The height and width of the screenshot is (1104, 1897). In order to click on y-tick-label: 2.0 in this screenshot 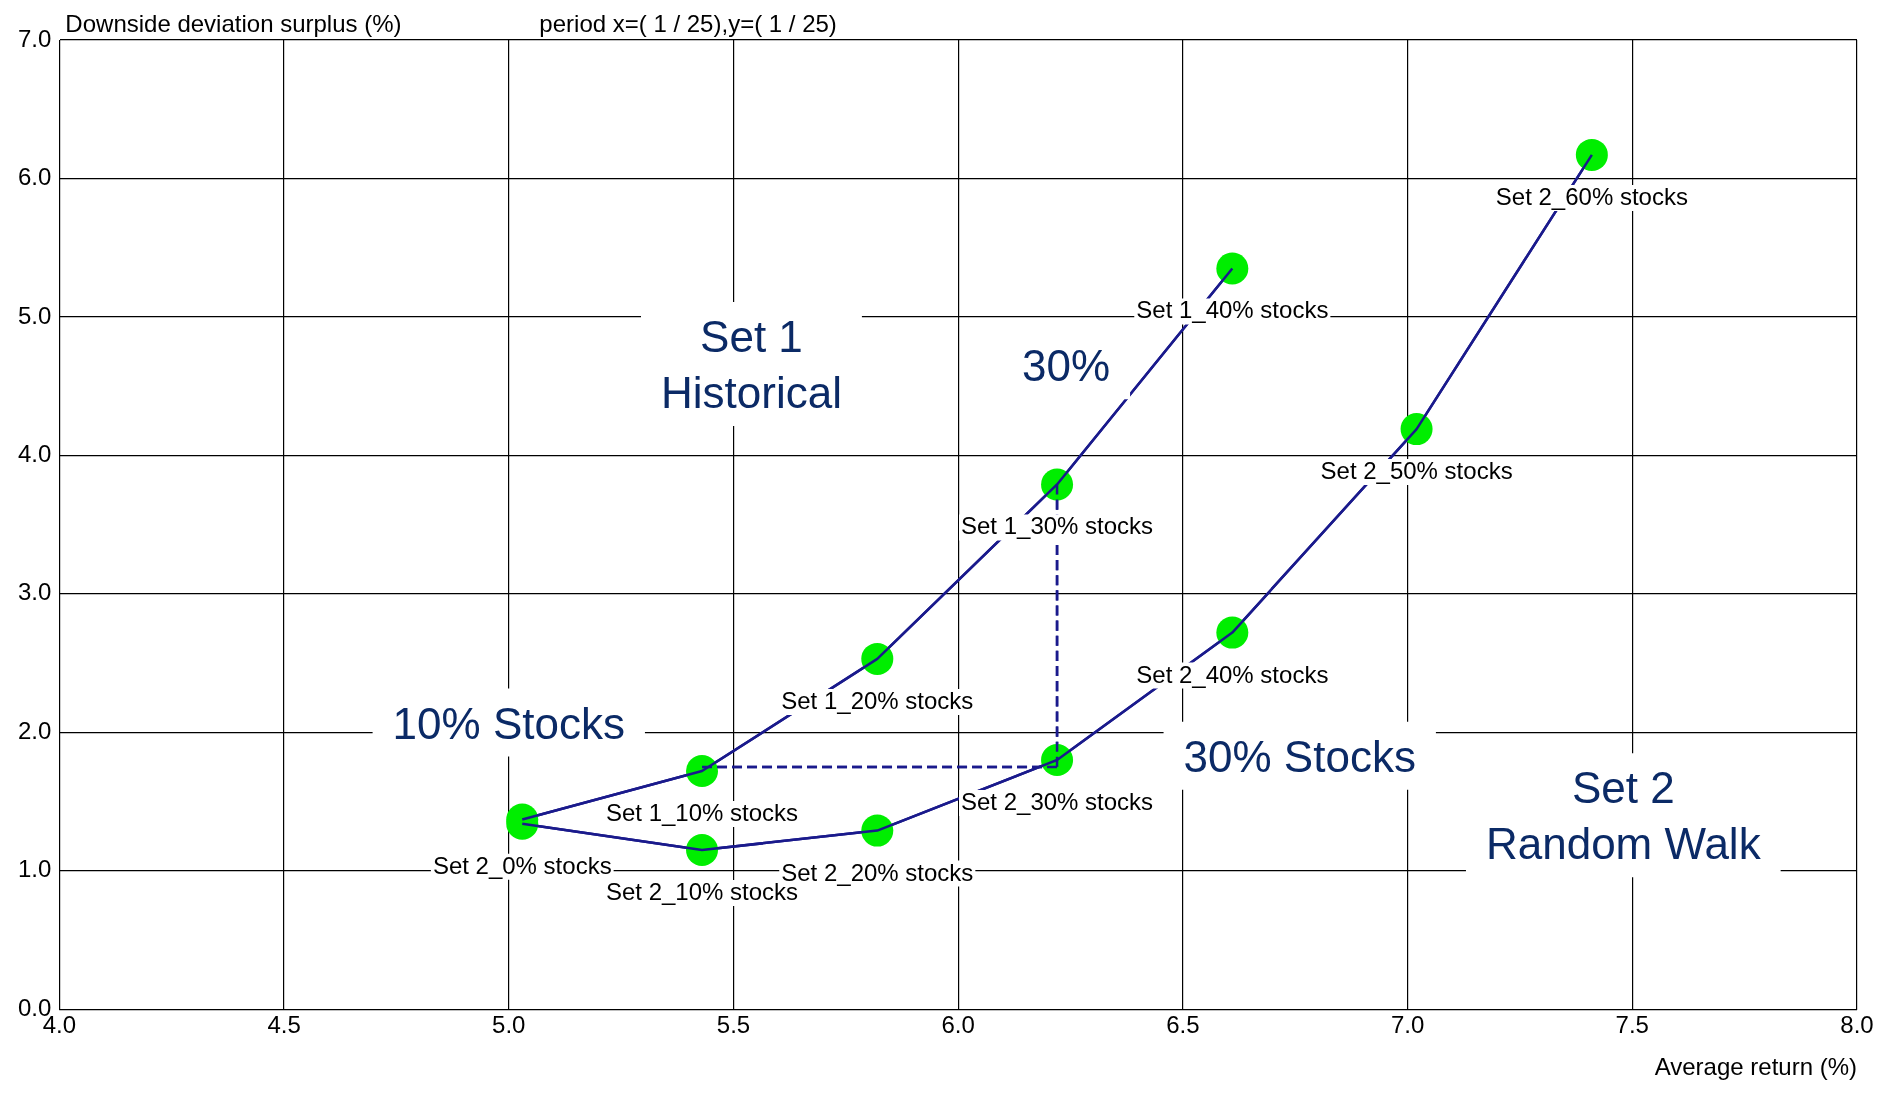, I will do `click(34, 730)`.